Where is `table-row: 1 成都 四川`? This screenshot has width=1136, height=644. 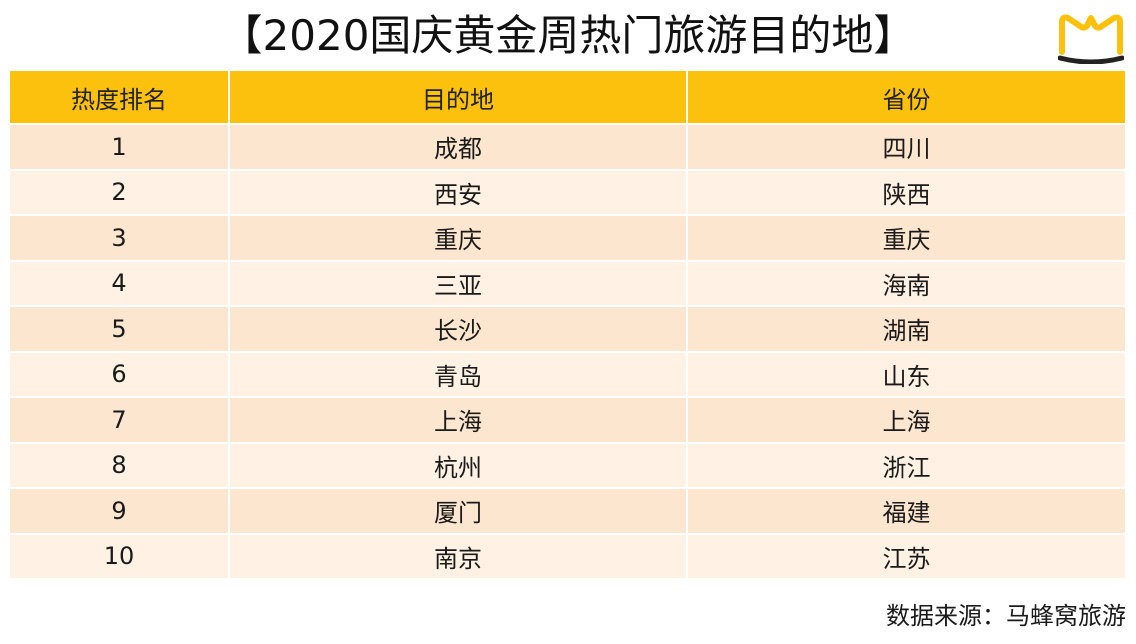
table-row: 1 成都 四川 is located at coordinates (567, 146).